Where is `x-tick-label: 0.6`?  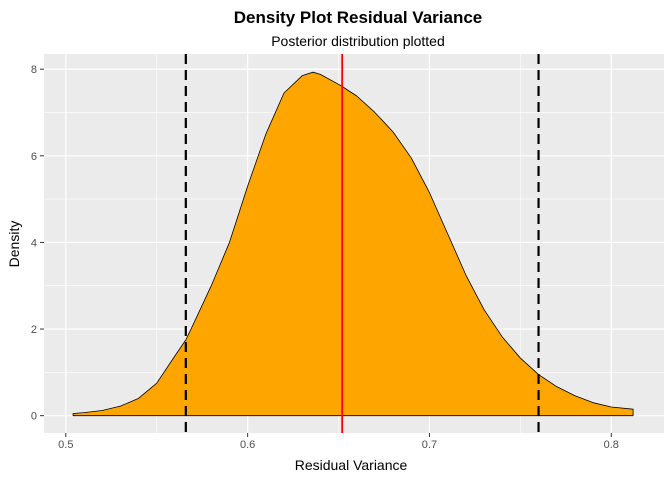 x-tick-label: 0.6 is located at coordinates (247, 445).